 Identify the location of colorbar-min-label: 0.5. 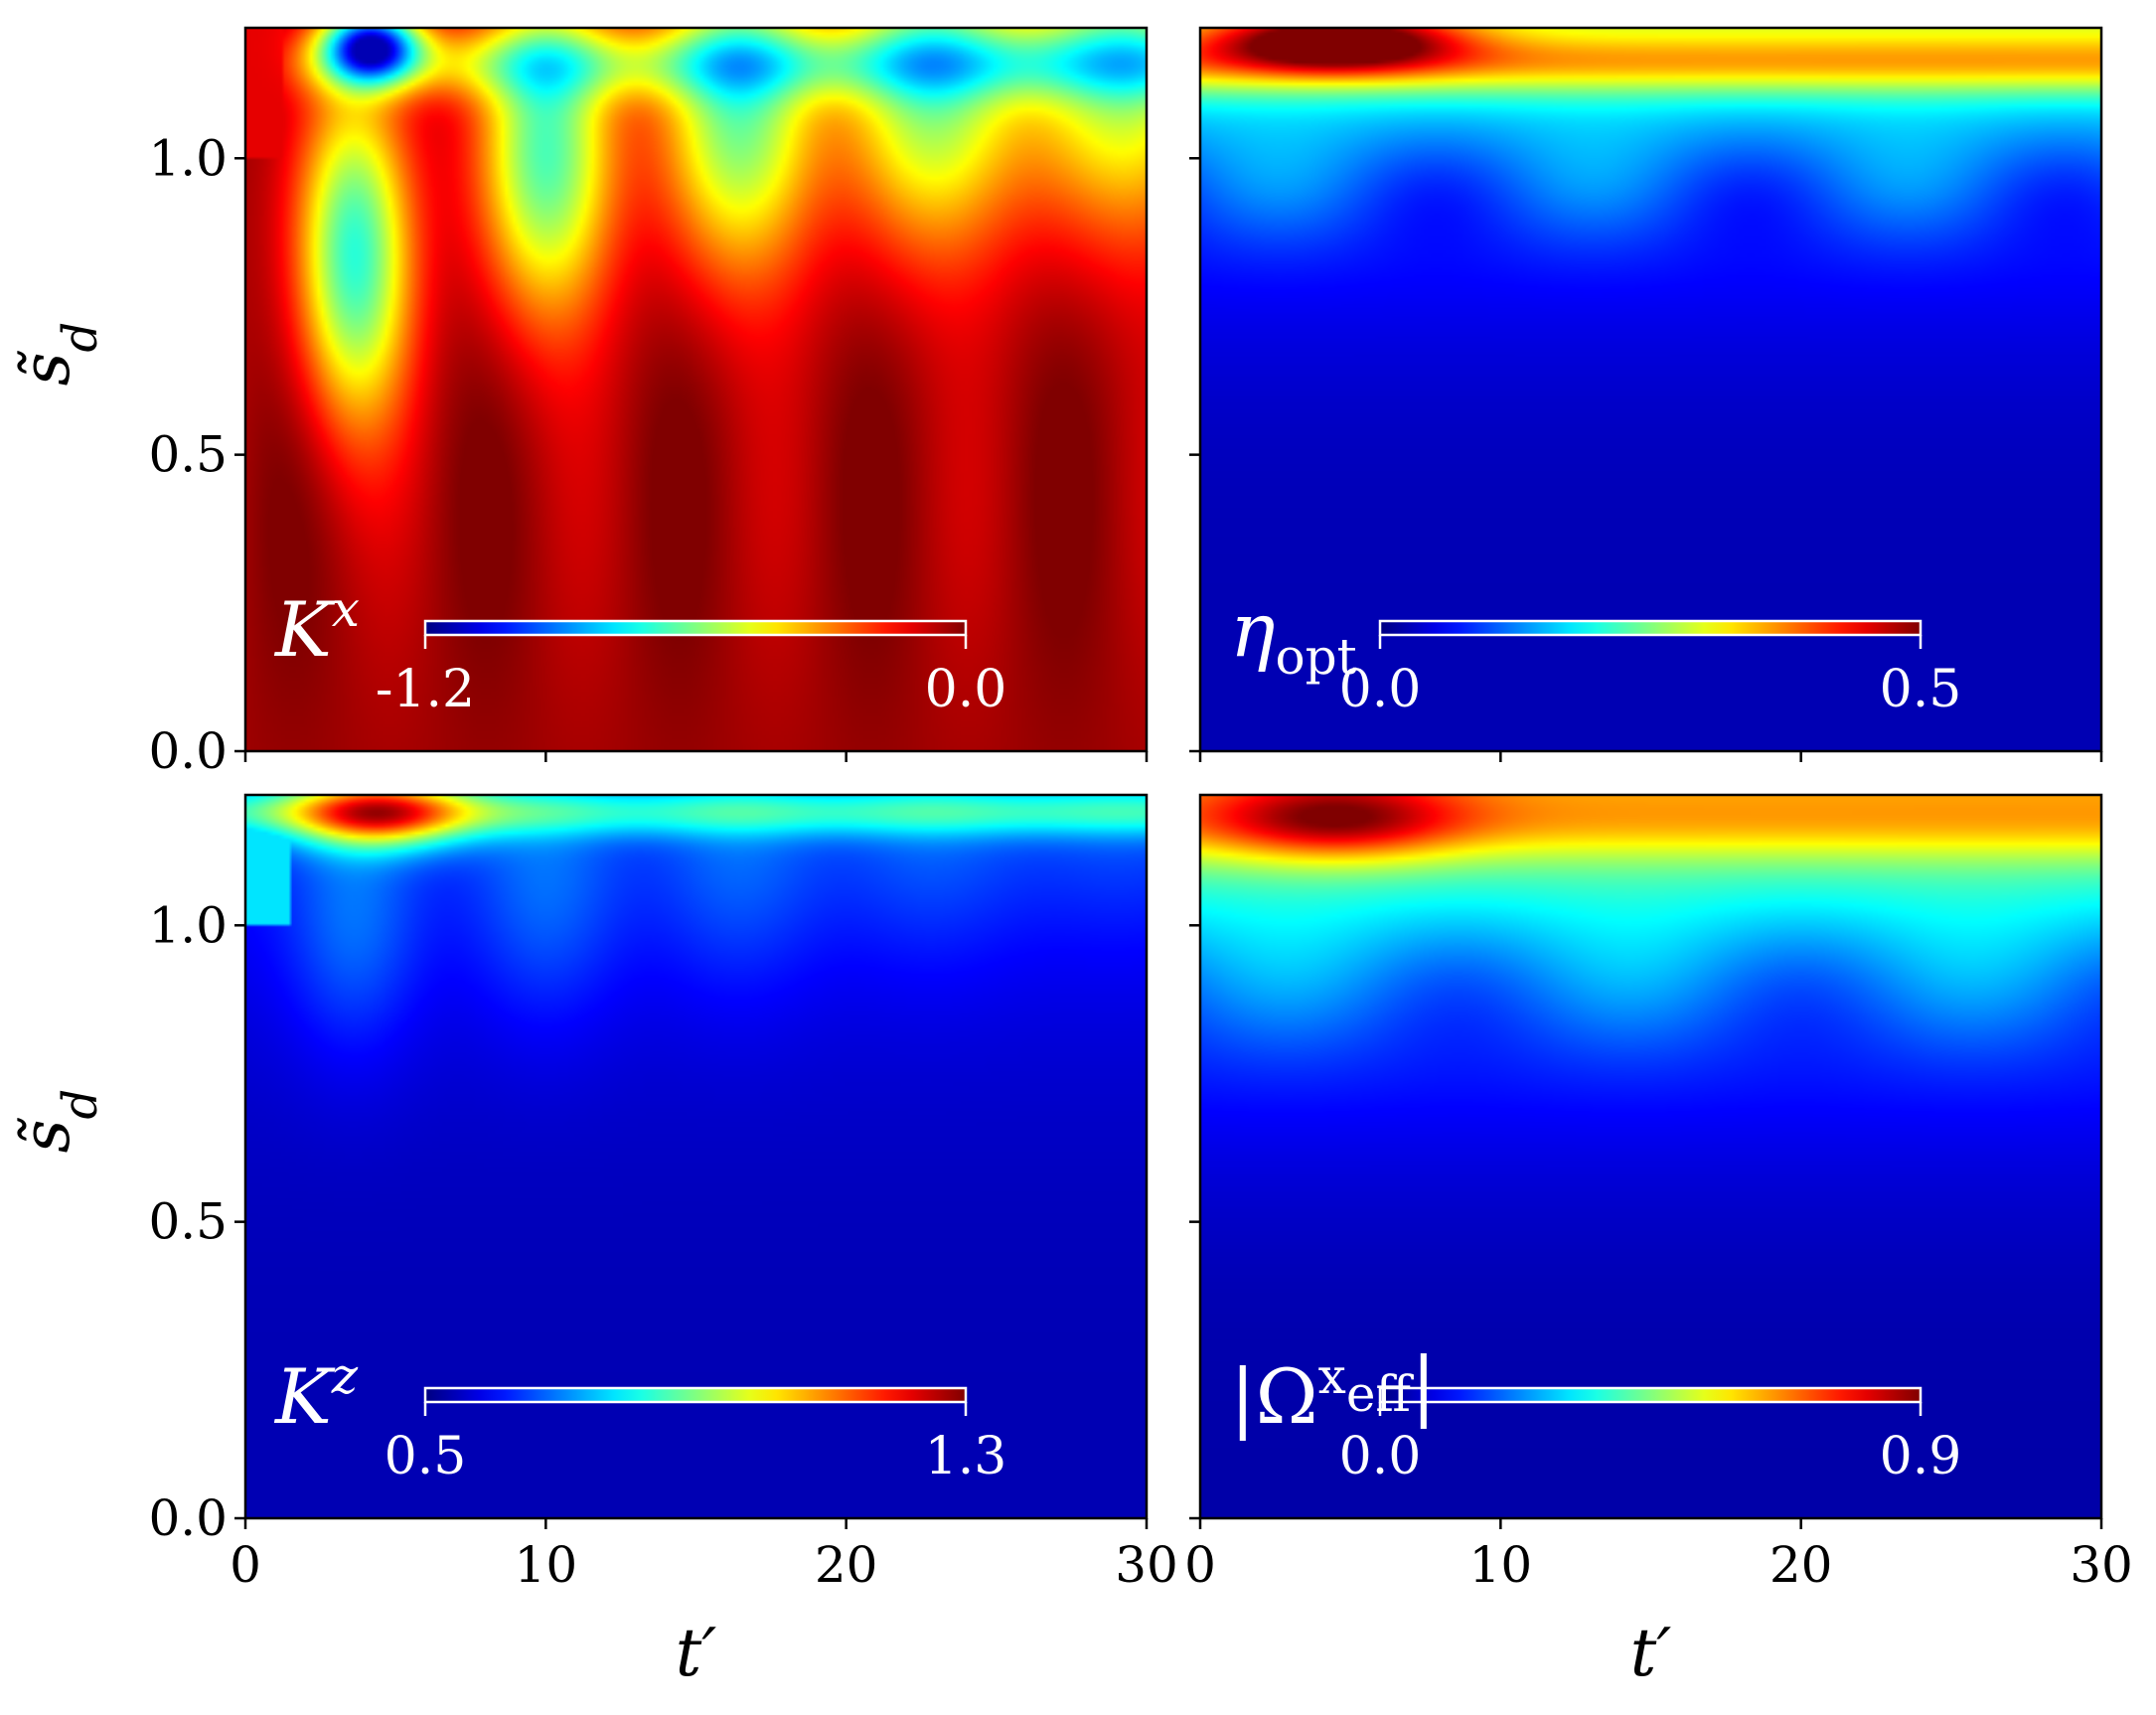
(426, 1456).